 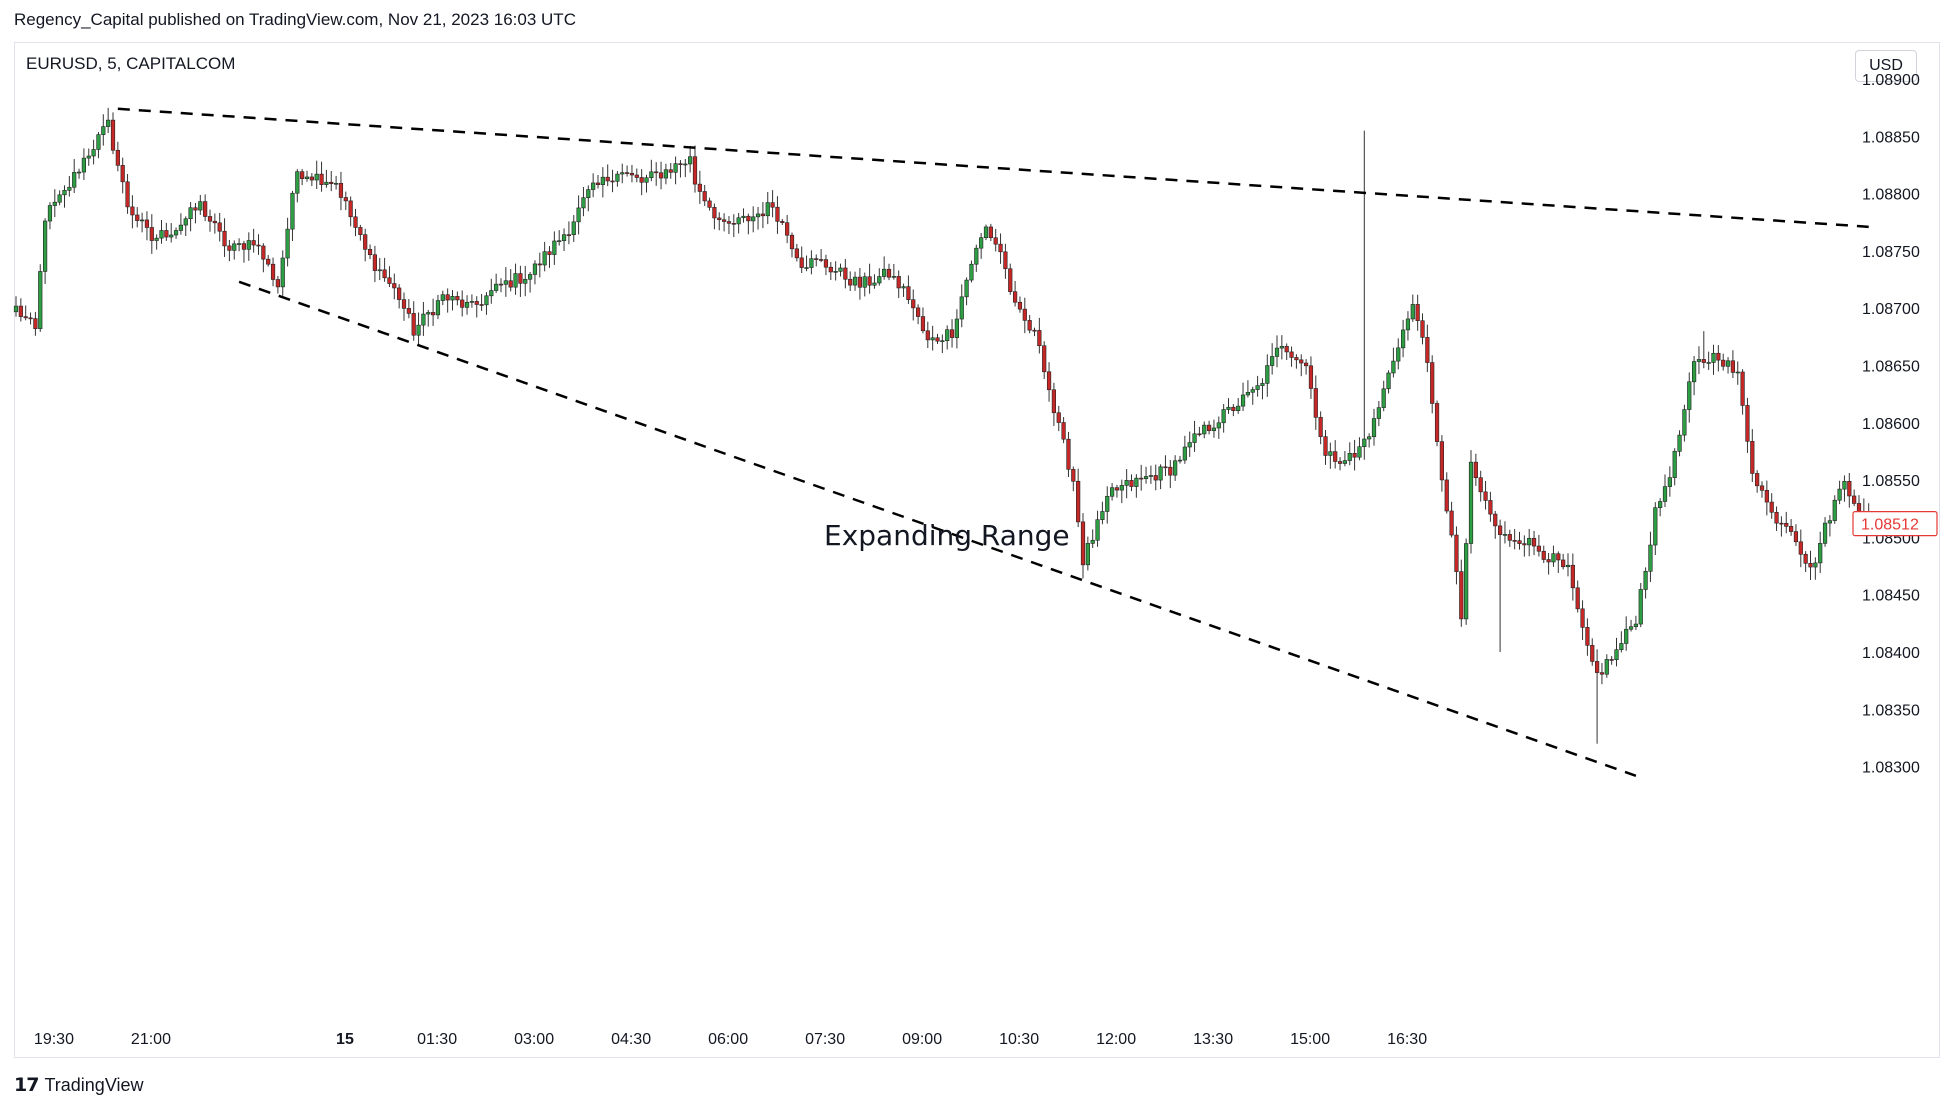 What do you see at coordinates (1213, 1039) in the screenshot?
I see `x-tick-label: 13:30` at bounding box center [1213, 1039].